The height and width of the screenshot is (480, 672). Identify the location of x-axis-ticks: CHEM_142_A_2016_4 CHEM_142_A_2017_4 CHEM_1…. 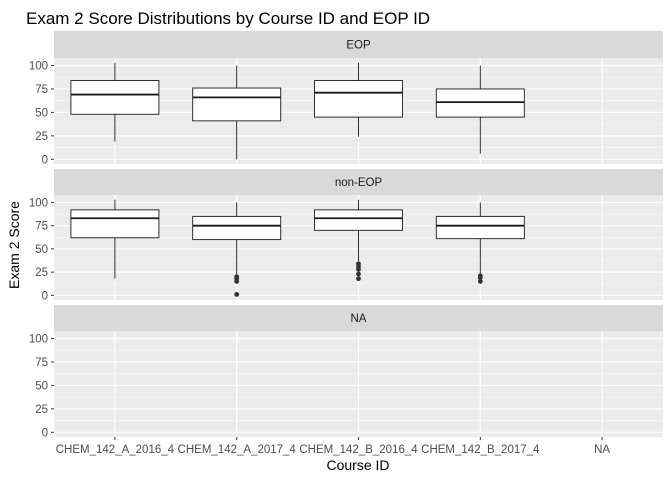
(333, 446).